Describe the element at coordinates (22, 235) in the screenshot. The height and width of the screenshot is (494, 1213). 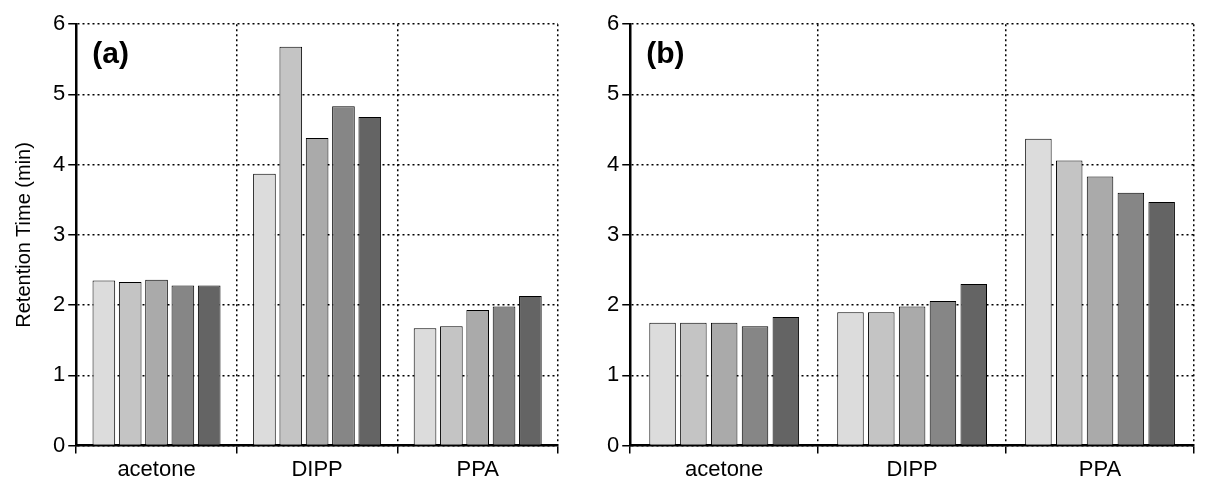
I see `y-axis-title: Retention Time (min)` at that location.